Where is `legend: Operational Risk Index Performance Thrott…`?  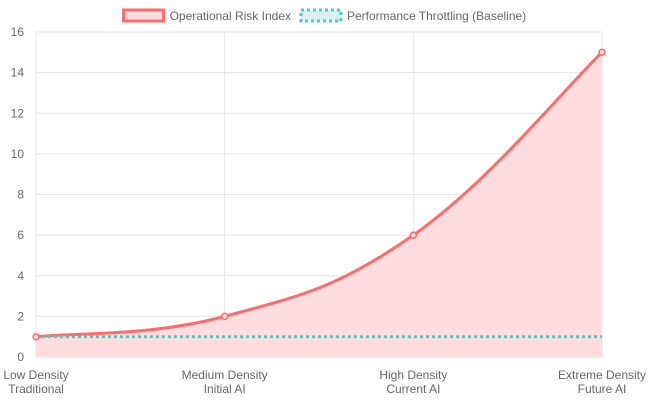 legend: Operational Risk Index Performance Thrott… is located at coordinates (324, 15).